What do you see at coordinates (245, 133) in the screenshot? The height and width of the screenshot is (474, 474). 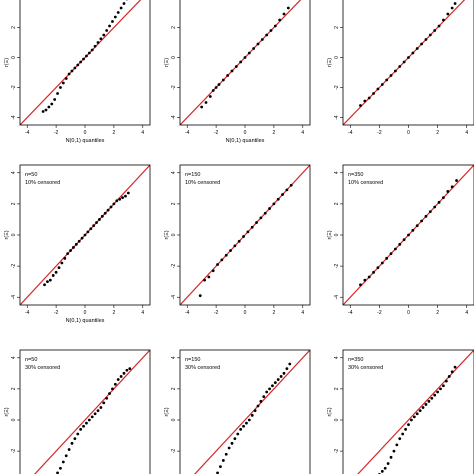 I see `panel-0-1-x-tick-label: 0` at bounding box center [245, 133].